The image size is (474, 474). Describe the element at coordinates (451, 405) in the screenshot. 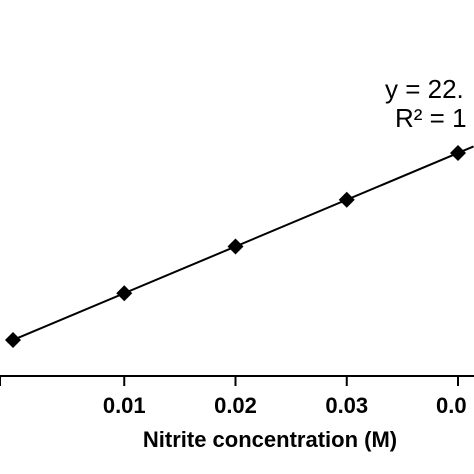

I see `x-tick-label: 0.0` at that location.